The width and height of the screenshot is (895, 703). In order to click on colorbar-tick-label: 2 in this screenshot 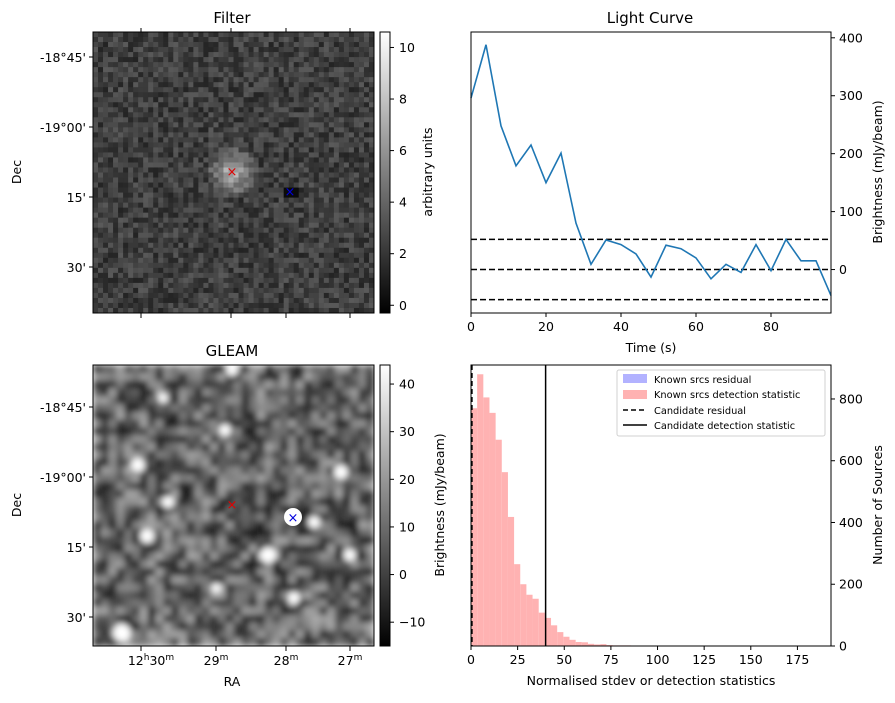, I will do `click(403, 253)`.